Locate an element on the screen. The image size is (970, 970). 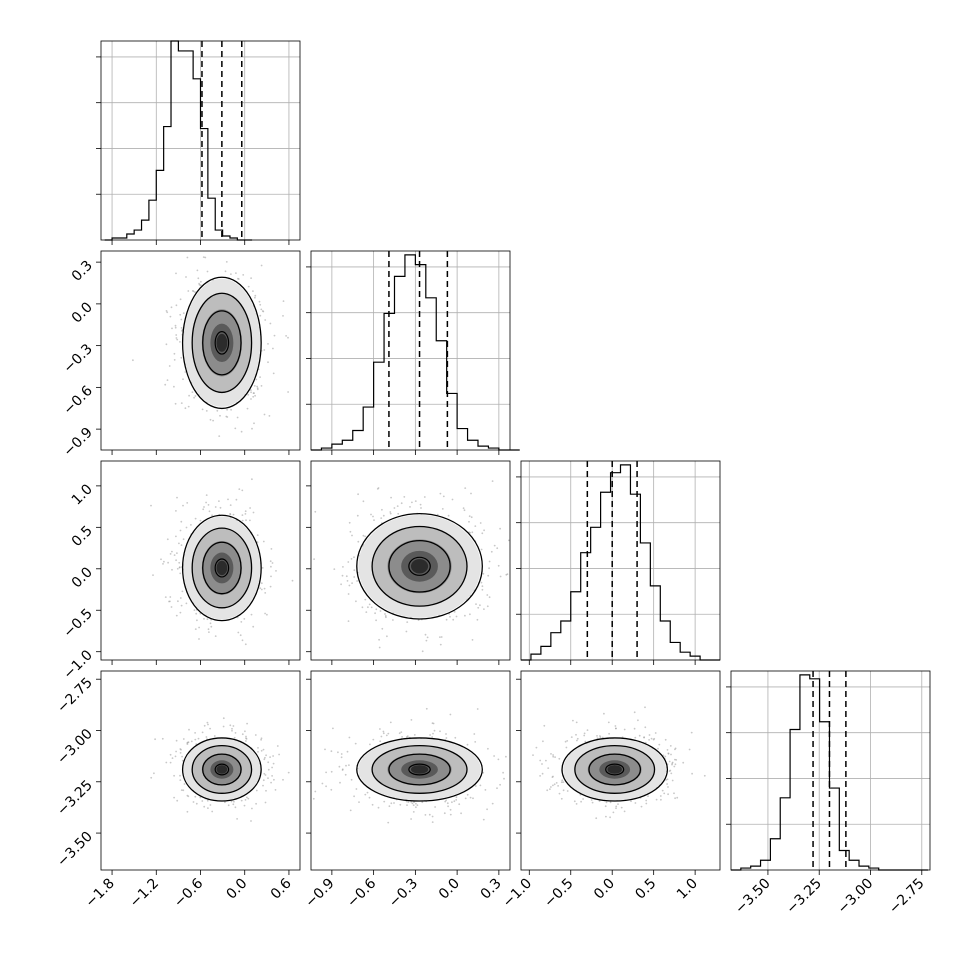
x-tick-label: −0.9 is located at coordinates (319, 893).